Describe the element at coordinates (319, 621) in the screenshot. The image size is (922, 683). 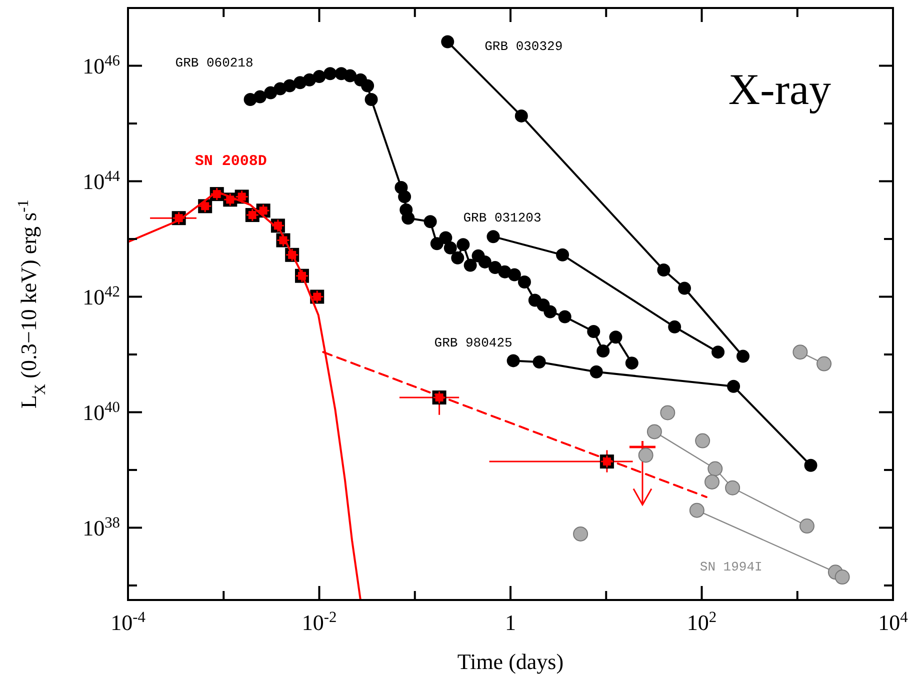
I see `x-tick-label: 10$^{-2}$` at that location.